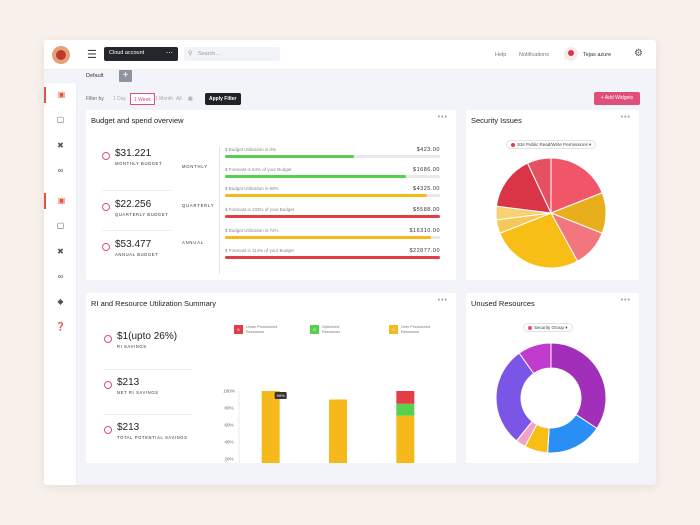 Image resolution: width=700 pixels, height=525 pixels. Describe the element at coordinates (95, 76) in the screenshot. I see `tab-default: Default` at that location.